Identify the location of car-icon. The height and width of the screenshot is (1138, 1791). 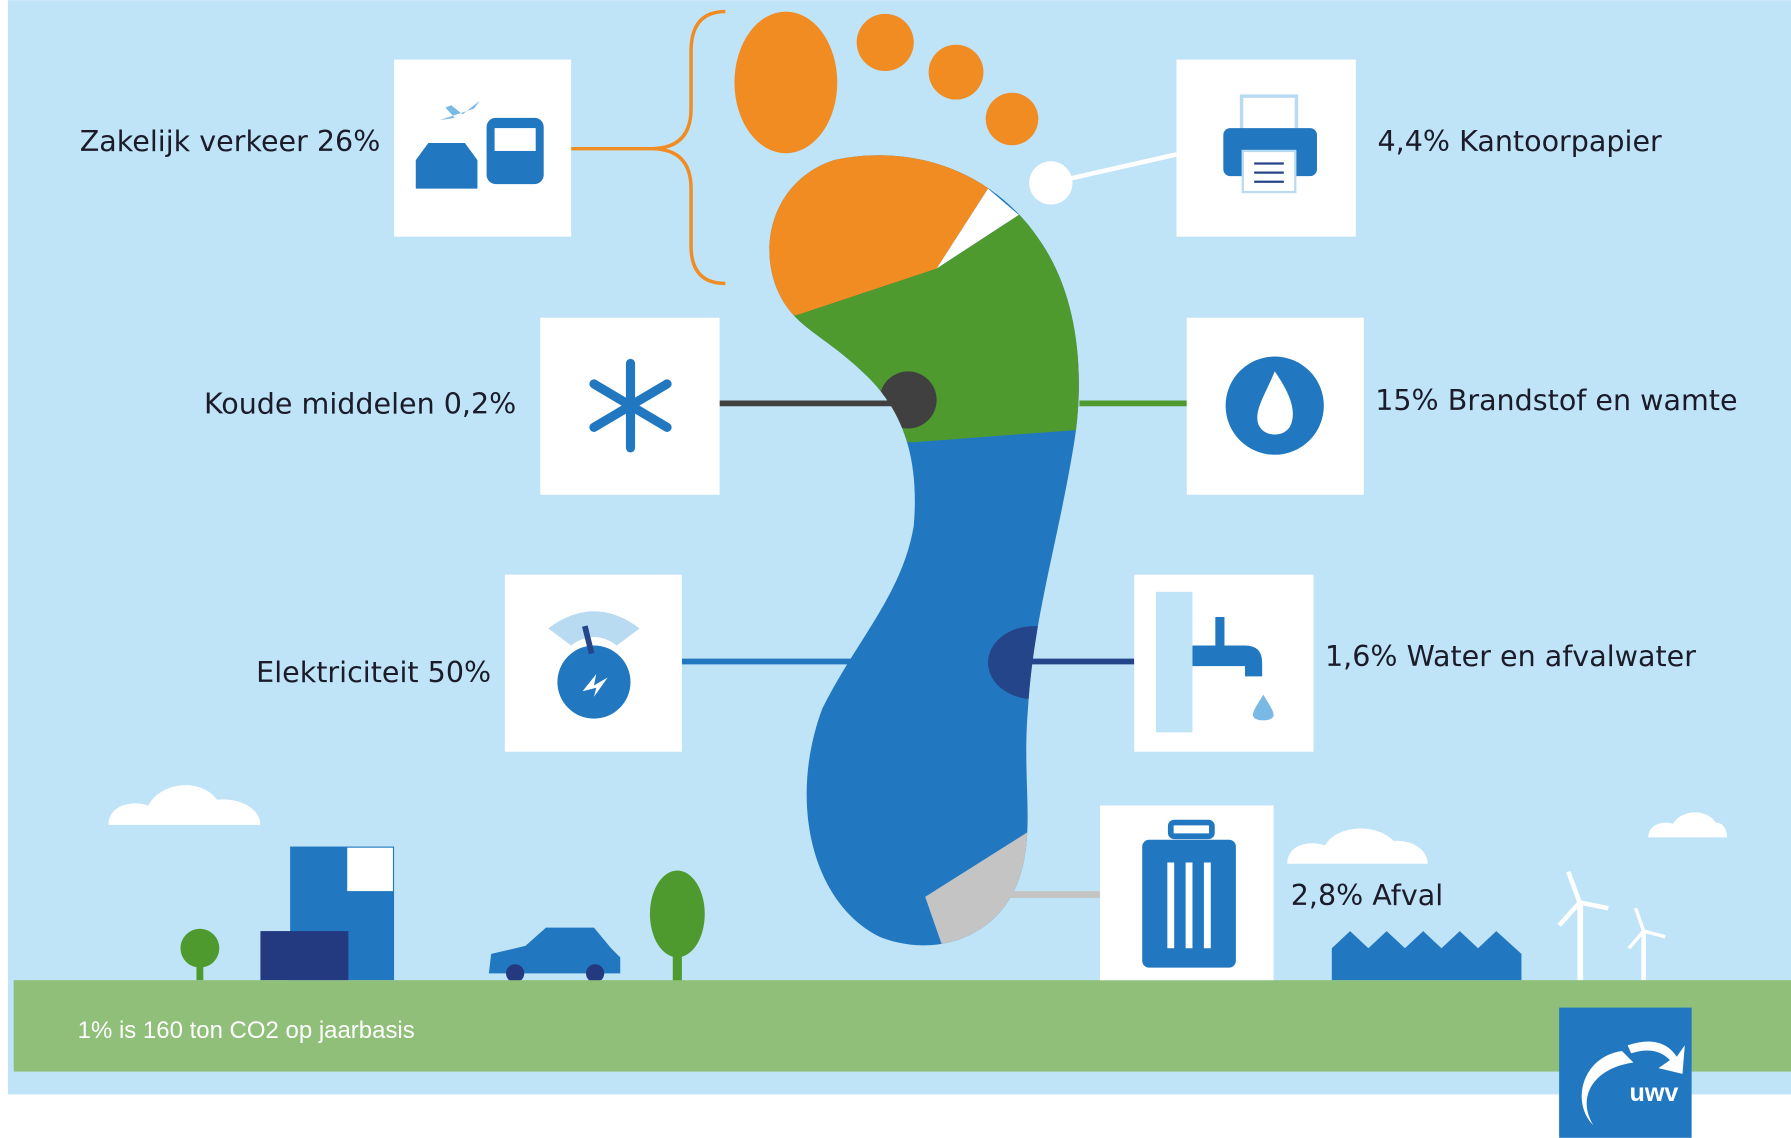
(446, 165).